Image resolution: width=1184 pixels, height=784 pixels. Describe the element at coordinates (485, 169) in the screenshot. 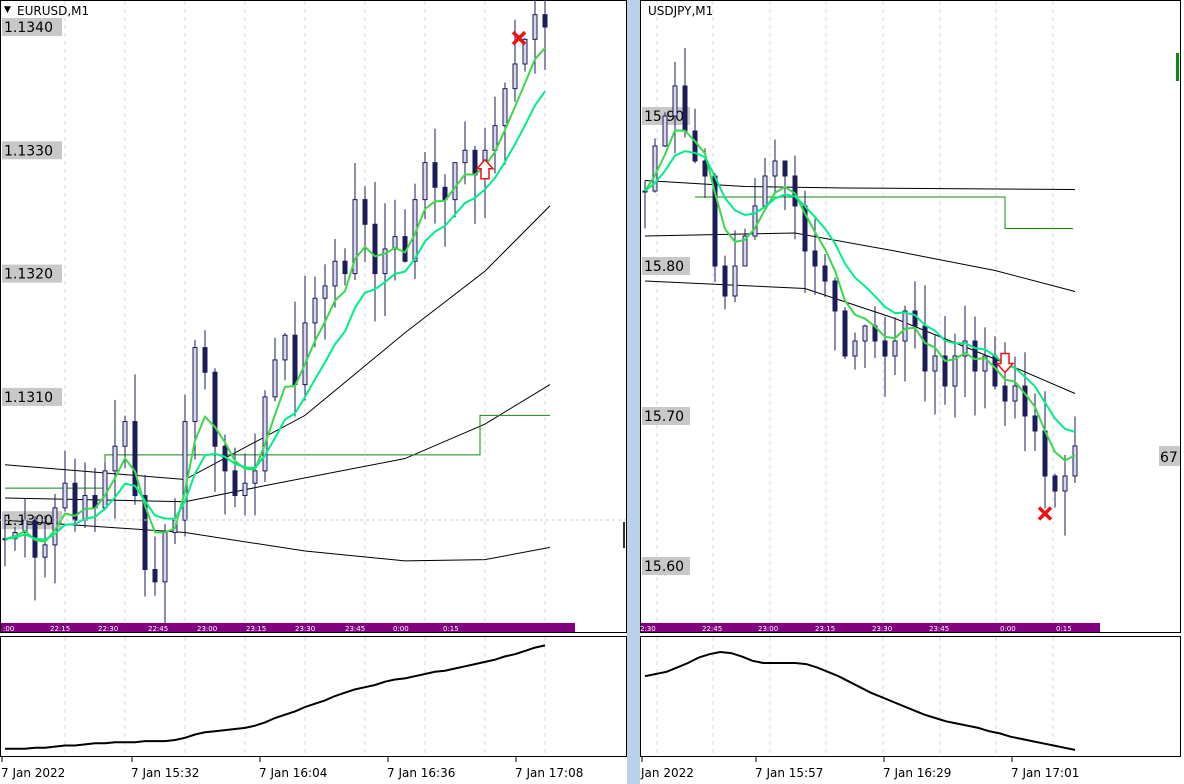

I see `up-arrow-icon` at that location.